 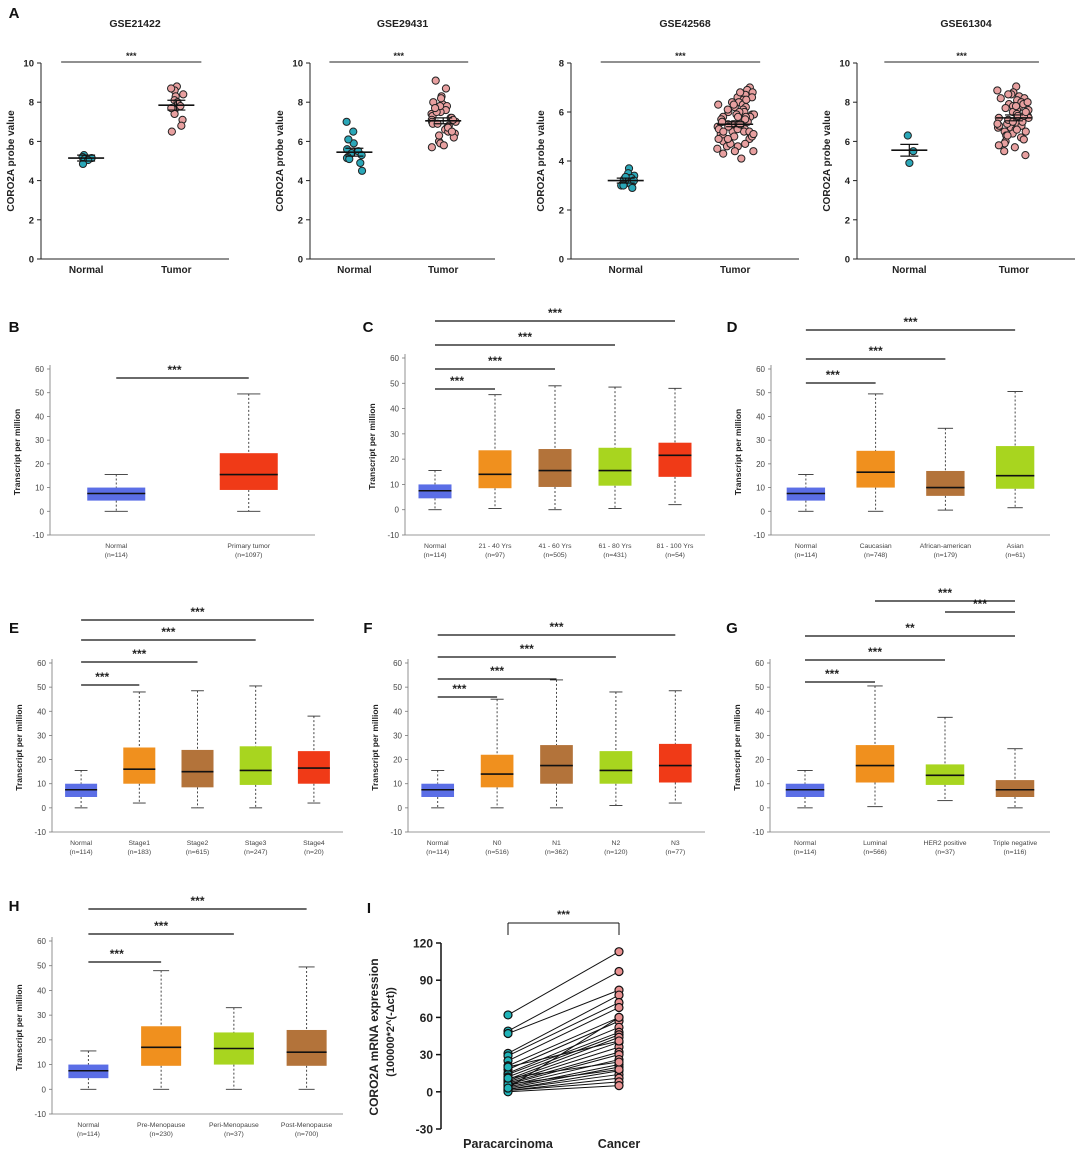 I want to click on x-tick-count: (n=37), so click(x=945, y=852).